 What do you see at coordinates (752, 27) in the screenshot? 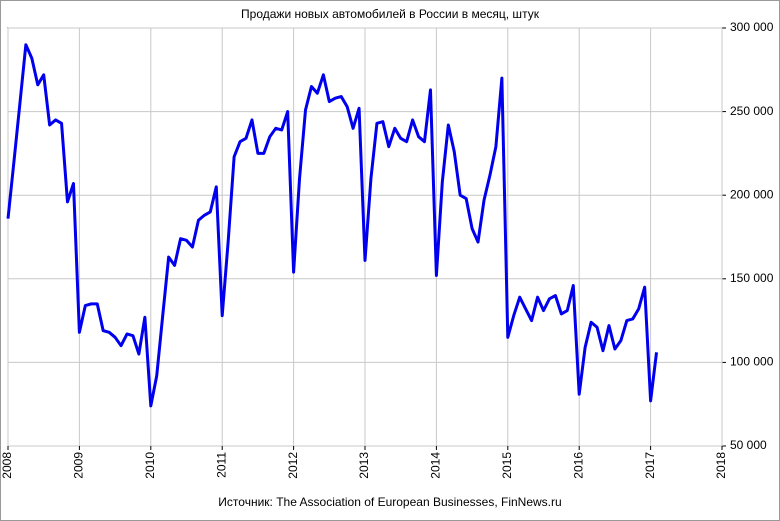
I see `y-tick-label: 300 000` at bounding box center [752, 27].